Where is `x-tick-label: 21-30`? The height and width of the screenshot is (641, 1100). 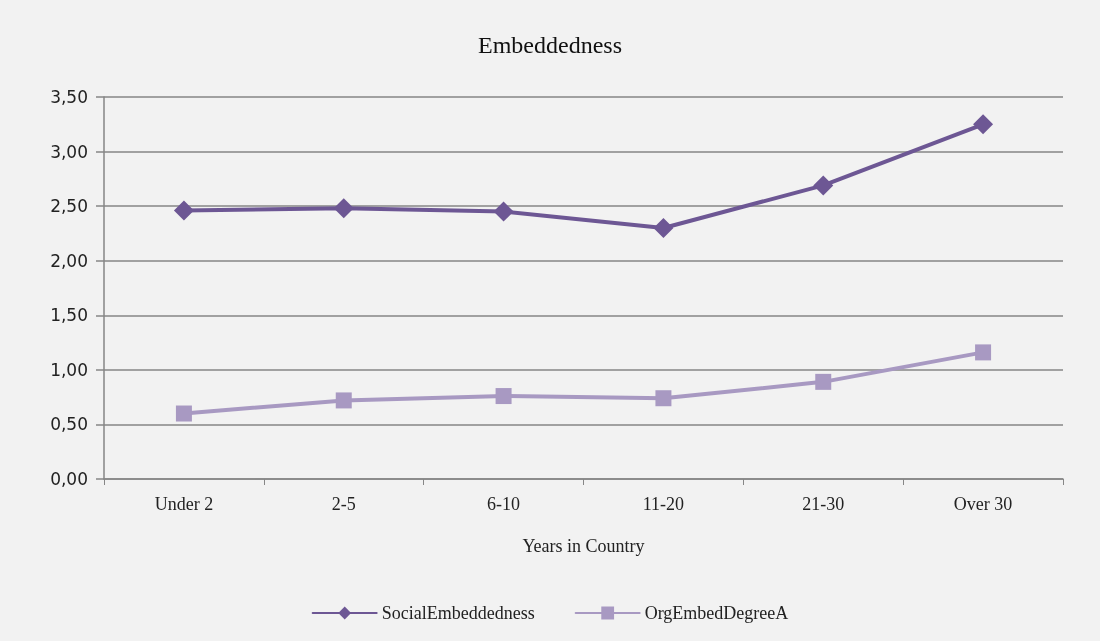 x-tick-label: 21-30 is located at coordinates (823, 504).